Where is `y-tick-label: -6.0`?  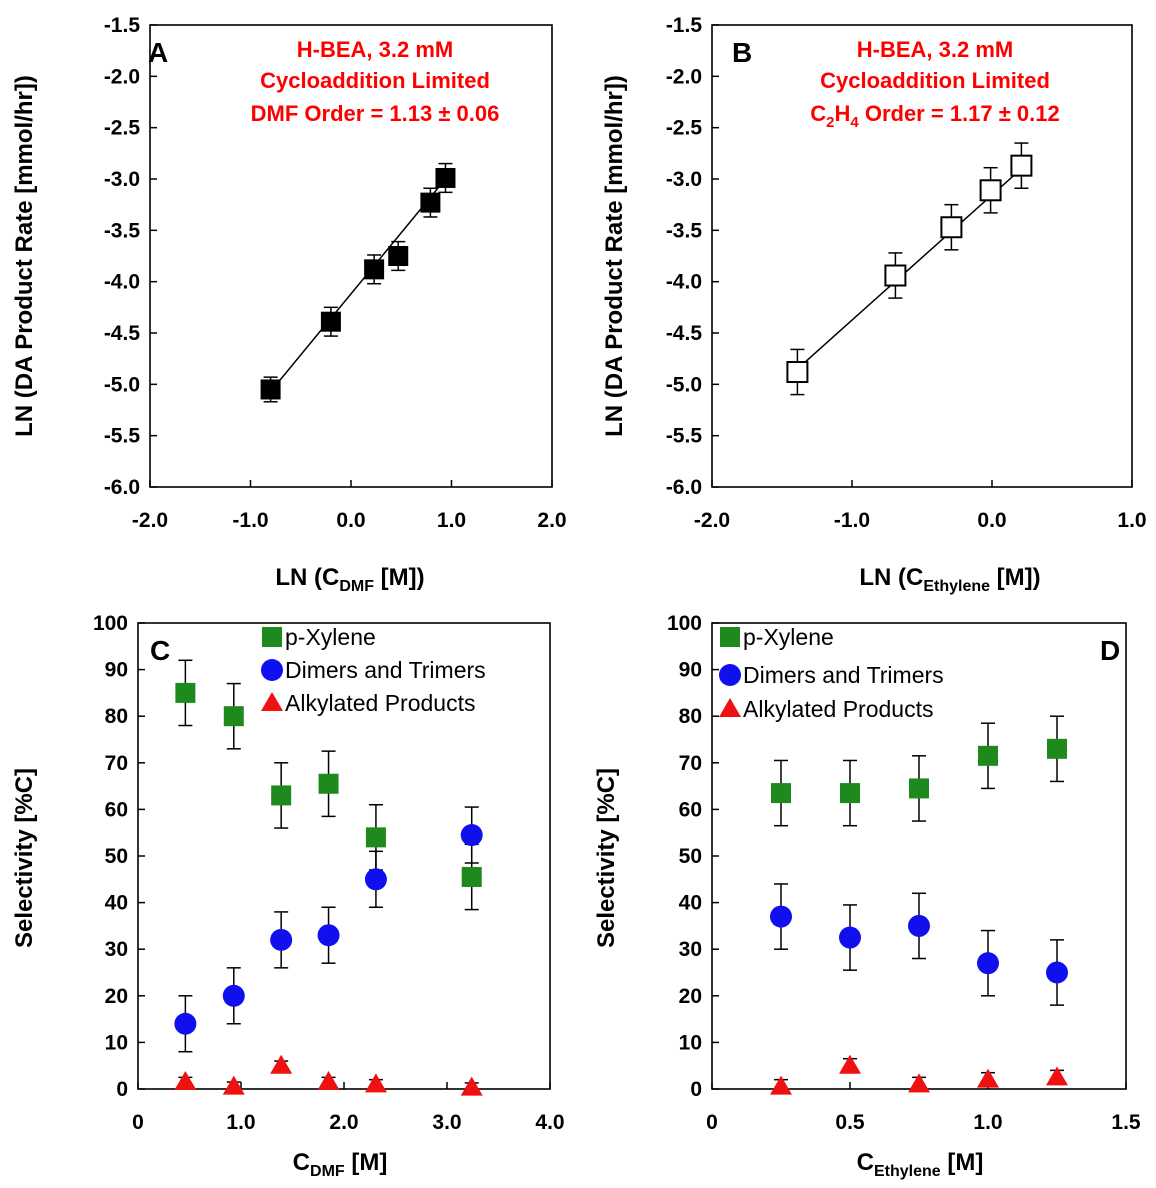
y-tick-label: -6.0 is located at coordinates (684, 487).